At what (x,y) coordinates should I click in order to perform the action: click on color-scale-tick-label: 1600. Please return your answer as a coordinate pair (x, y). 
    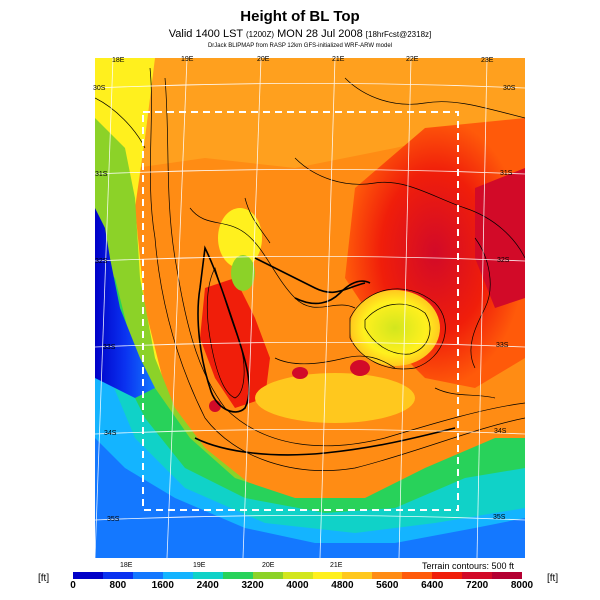
    Looking at the image, I should click on (162, 585).